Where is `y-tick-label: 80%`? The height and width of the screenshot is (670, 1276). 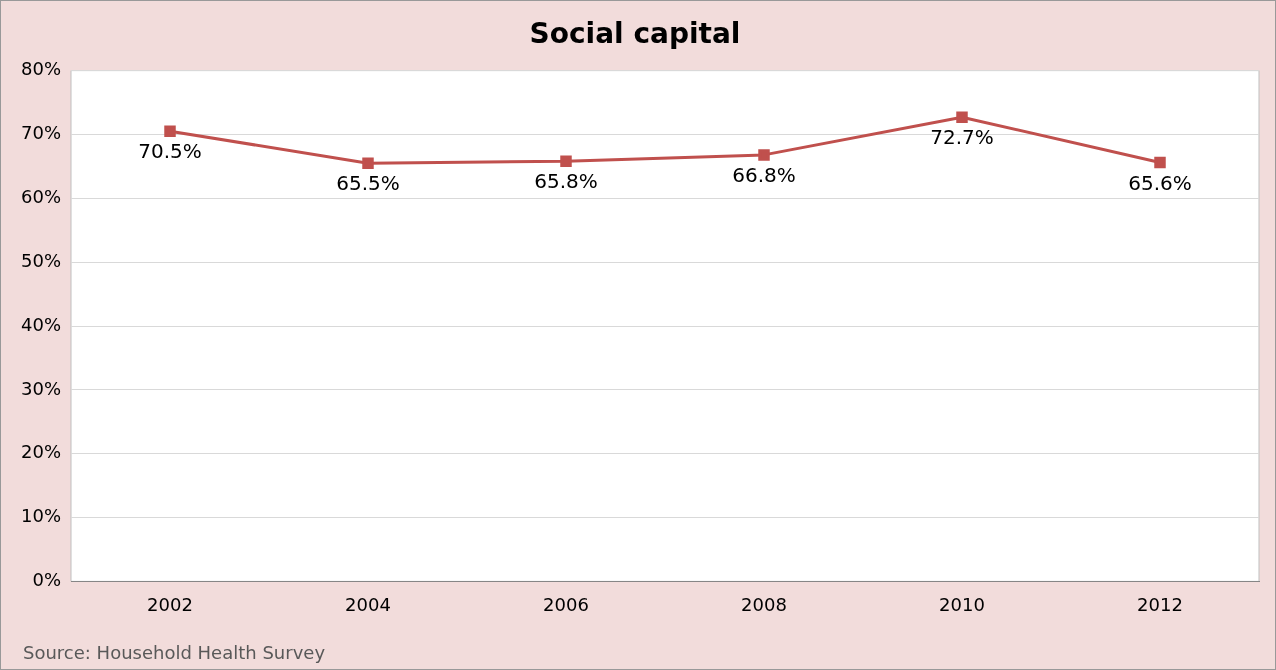
y-tick-label: 80% is located at coordinates (41, 69).